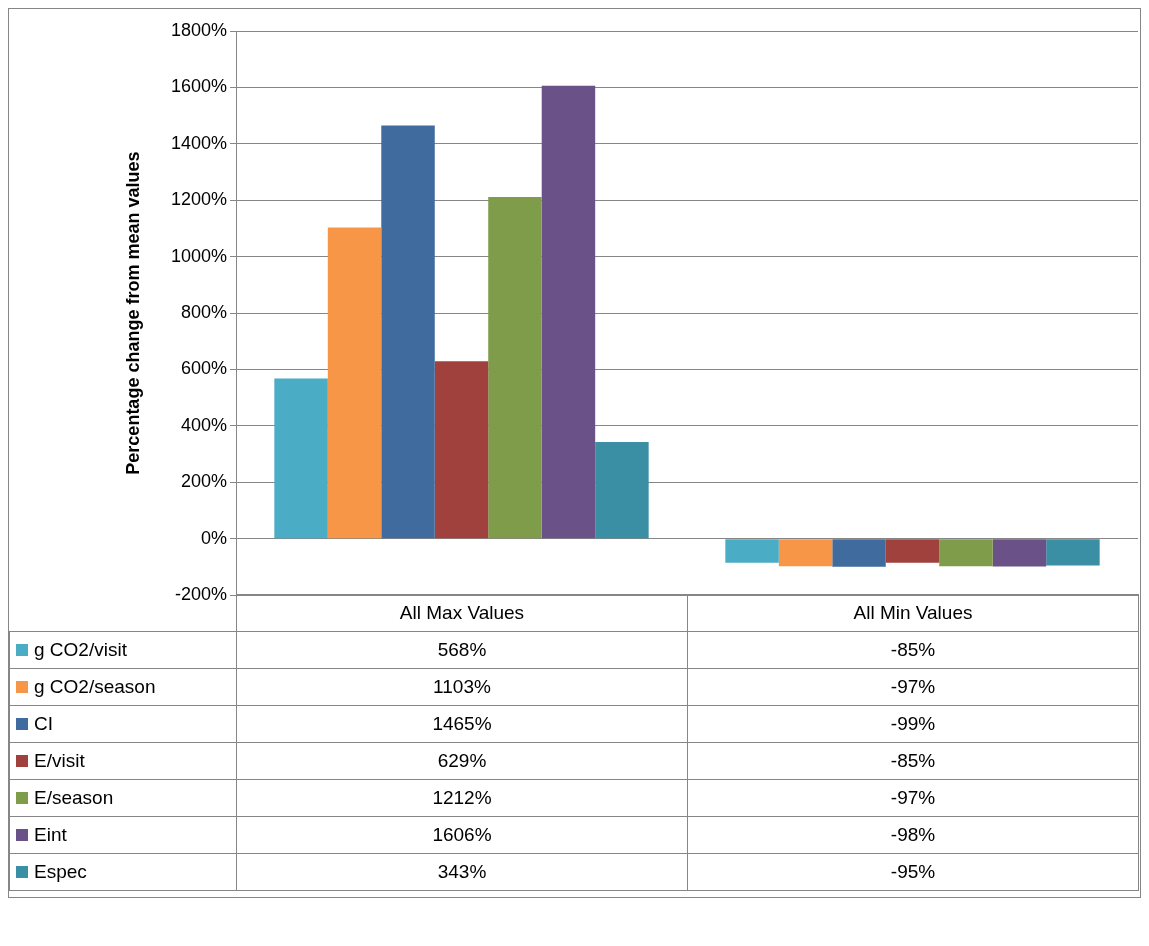  What do you see at coordinates (462, 687) in the screenshot?
I see `data-label: 1103%` at bounding box center [462, 687].